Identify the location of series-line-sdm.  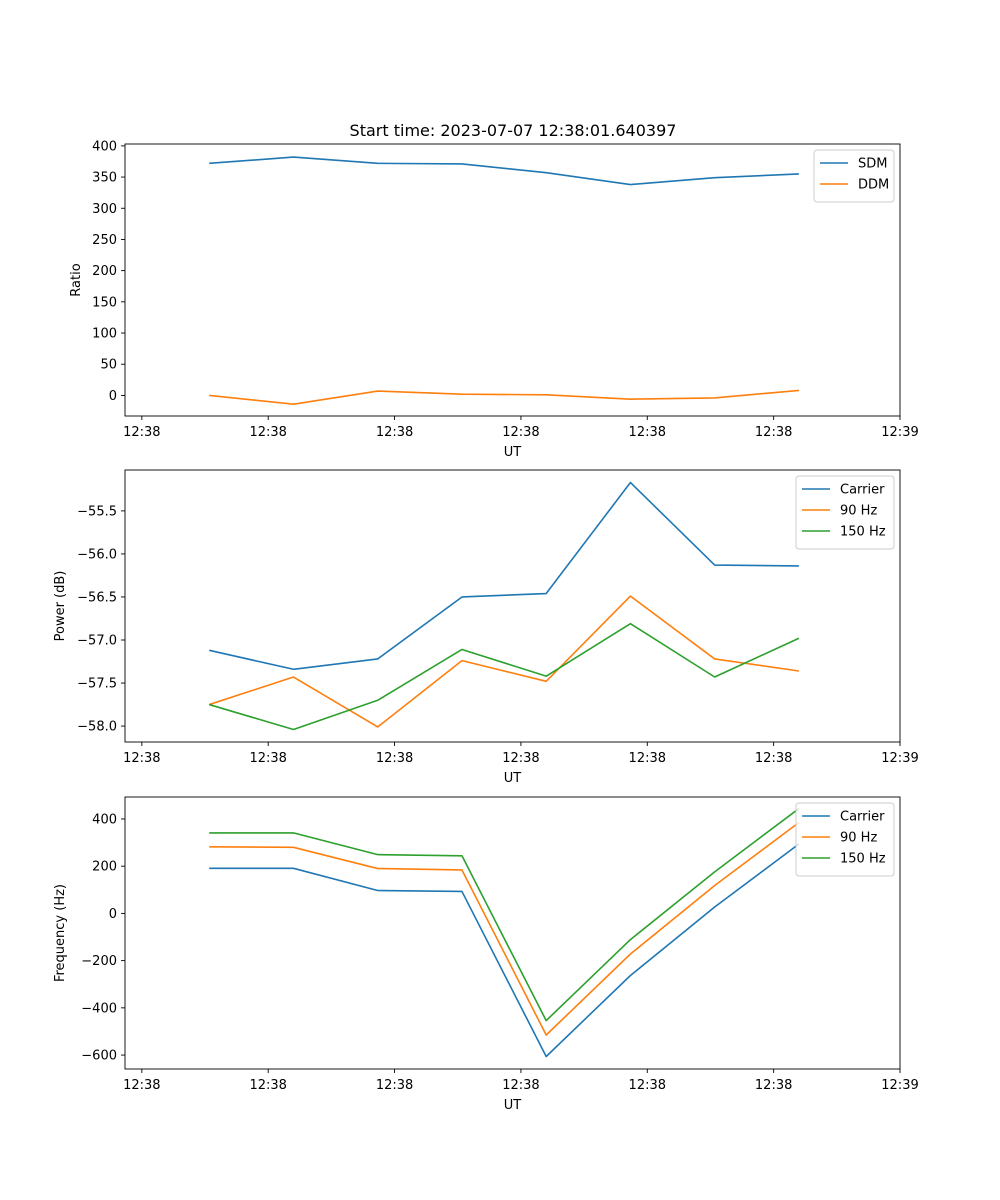
(504, 171).